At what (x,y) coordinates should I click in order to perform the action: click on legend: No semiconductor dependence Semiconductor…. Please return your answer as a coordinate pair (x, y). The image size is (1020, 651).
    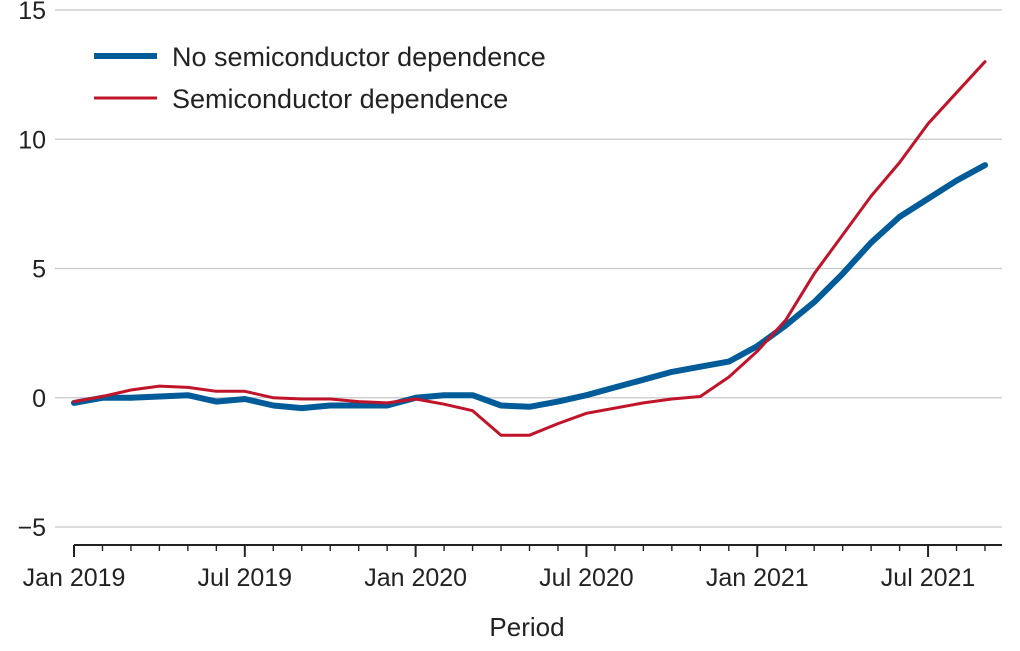
    Looking at the image, I should click on (320, 78).